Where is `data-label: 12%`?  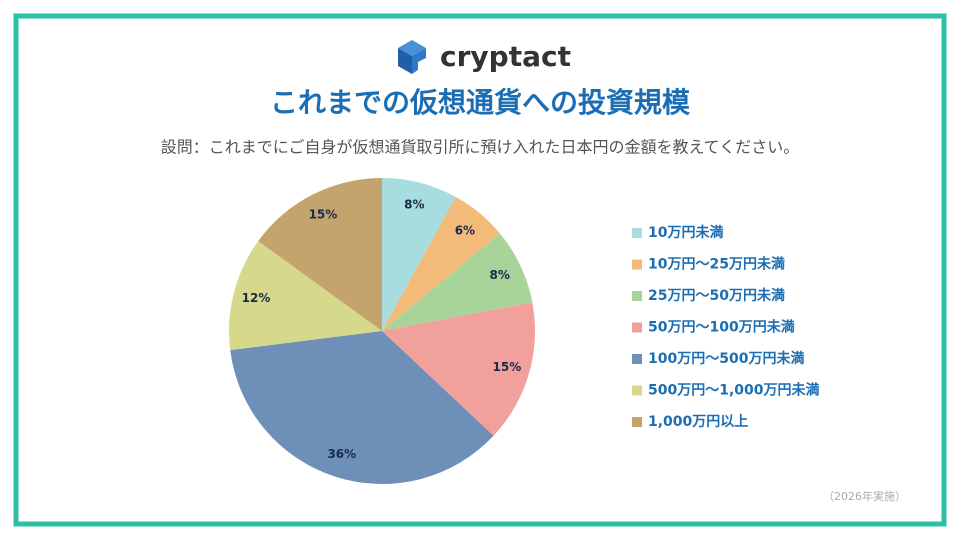 data-label: 12% is located at coordinates (256, 298).